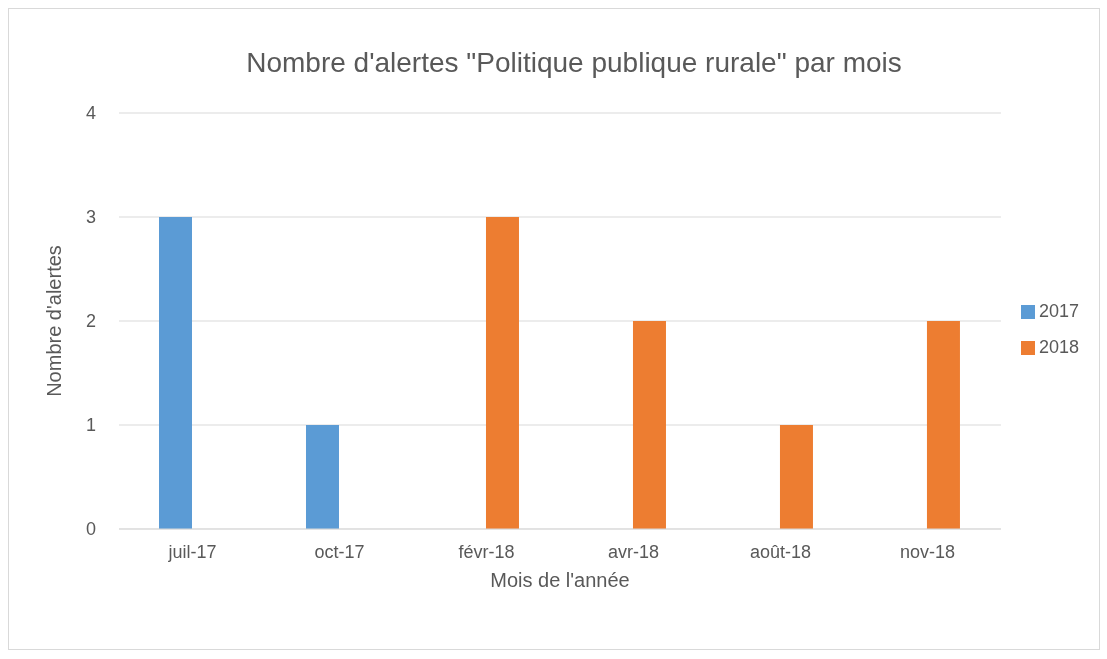  I want to click on y-tick-label: 2, so click(90, 321).